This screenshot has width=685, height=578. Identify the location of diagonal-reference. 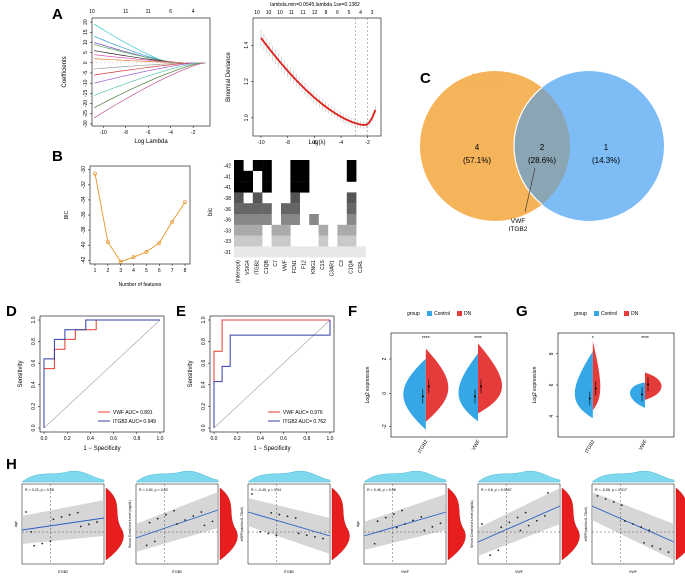
(102, 374).